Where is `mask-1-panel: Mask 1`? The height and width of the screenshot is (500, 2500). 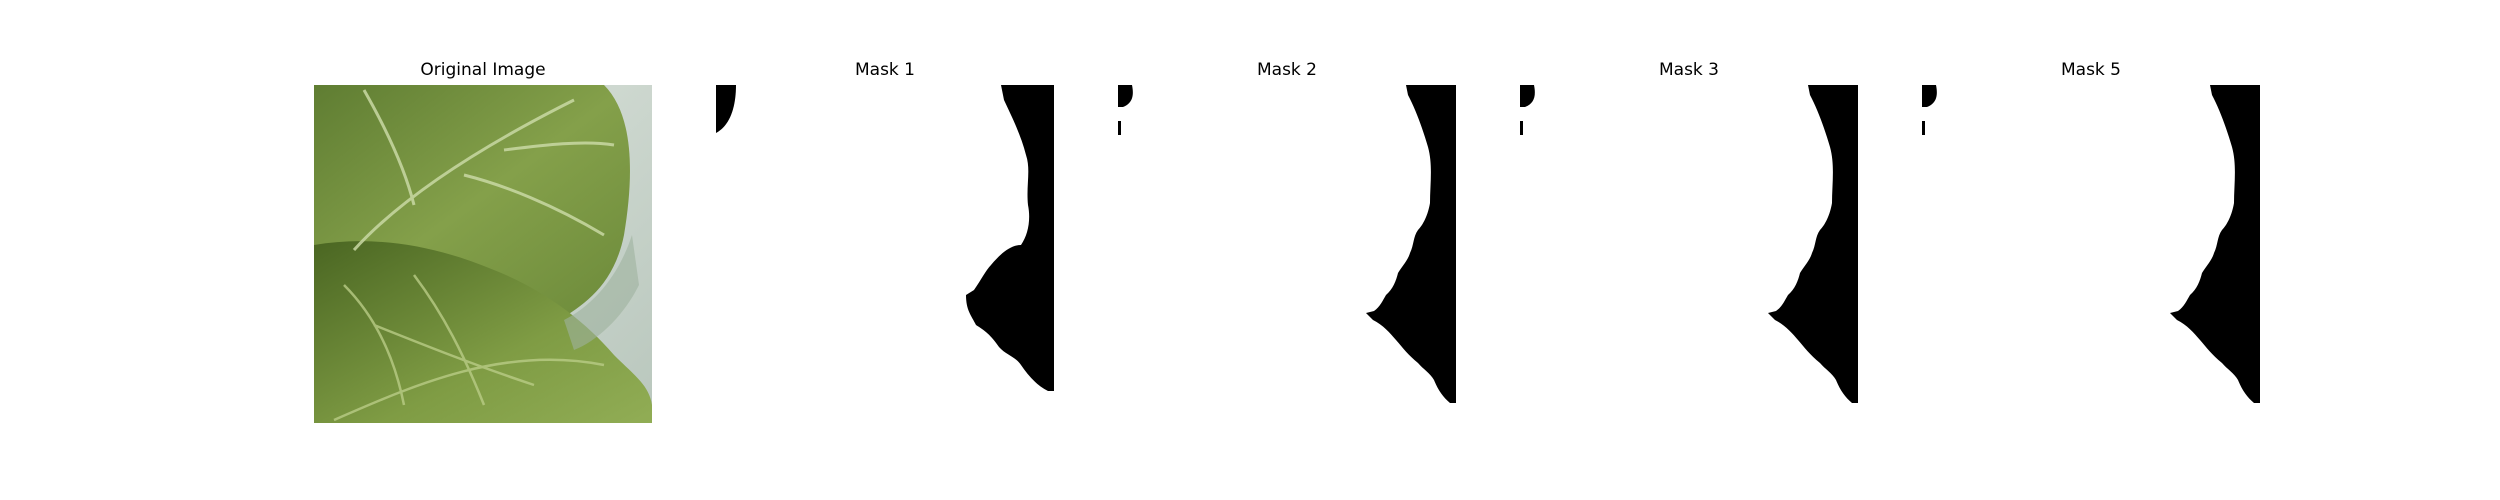
mask-1-panel: Mask 1 is located at coordinates (885, 250).